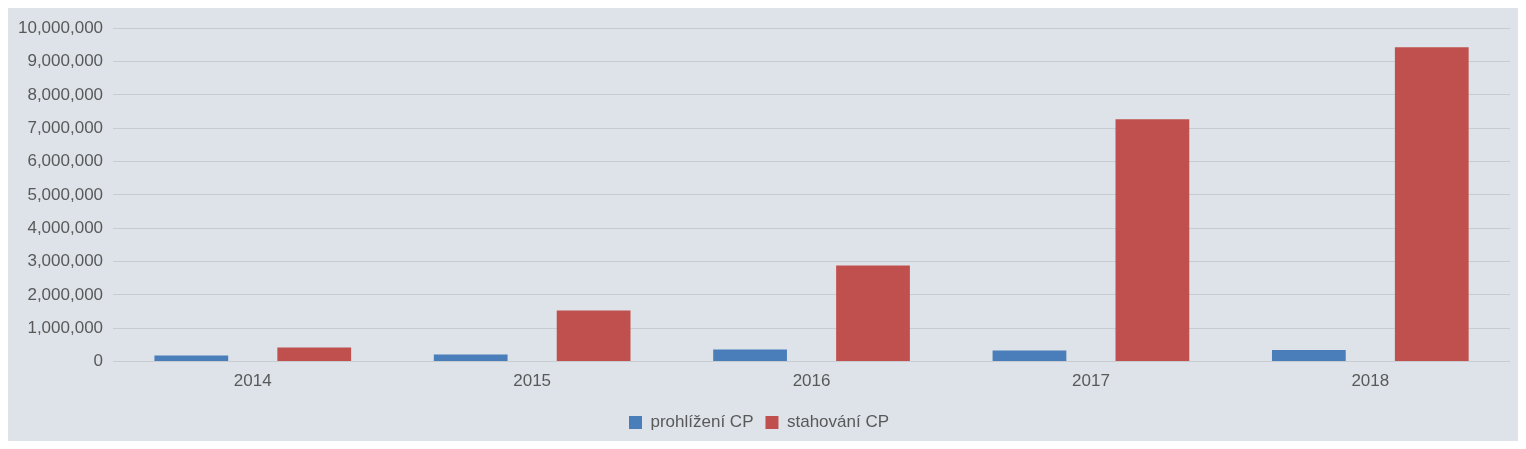  Describe the element at coordinates (65, 194) in the screenshot. I see `y-tick-label: 5,000,000` at that location.